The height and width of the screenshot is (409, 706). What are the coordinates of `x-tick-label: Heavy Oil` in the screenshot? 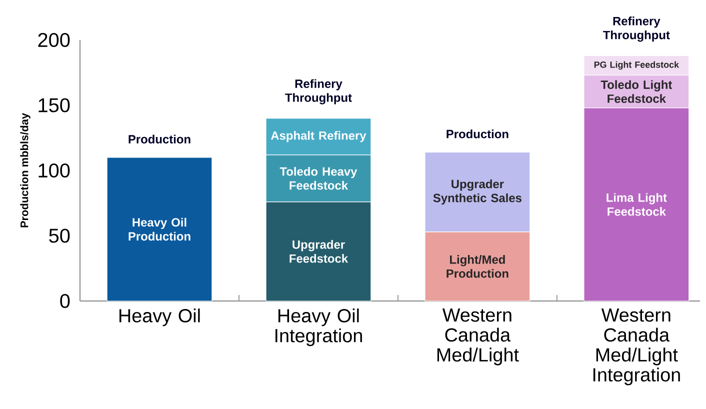 It's located at (159, 317).